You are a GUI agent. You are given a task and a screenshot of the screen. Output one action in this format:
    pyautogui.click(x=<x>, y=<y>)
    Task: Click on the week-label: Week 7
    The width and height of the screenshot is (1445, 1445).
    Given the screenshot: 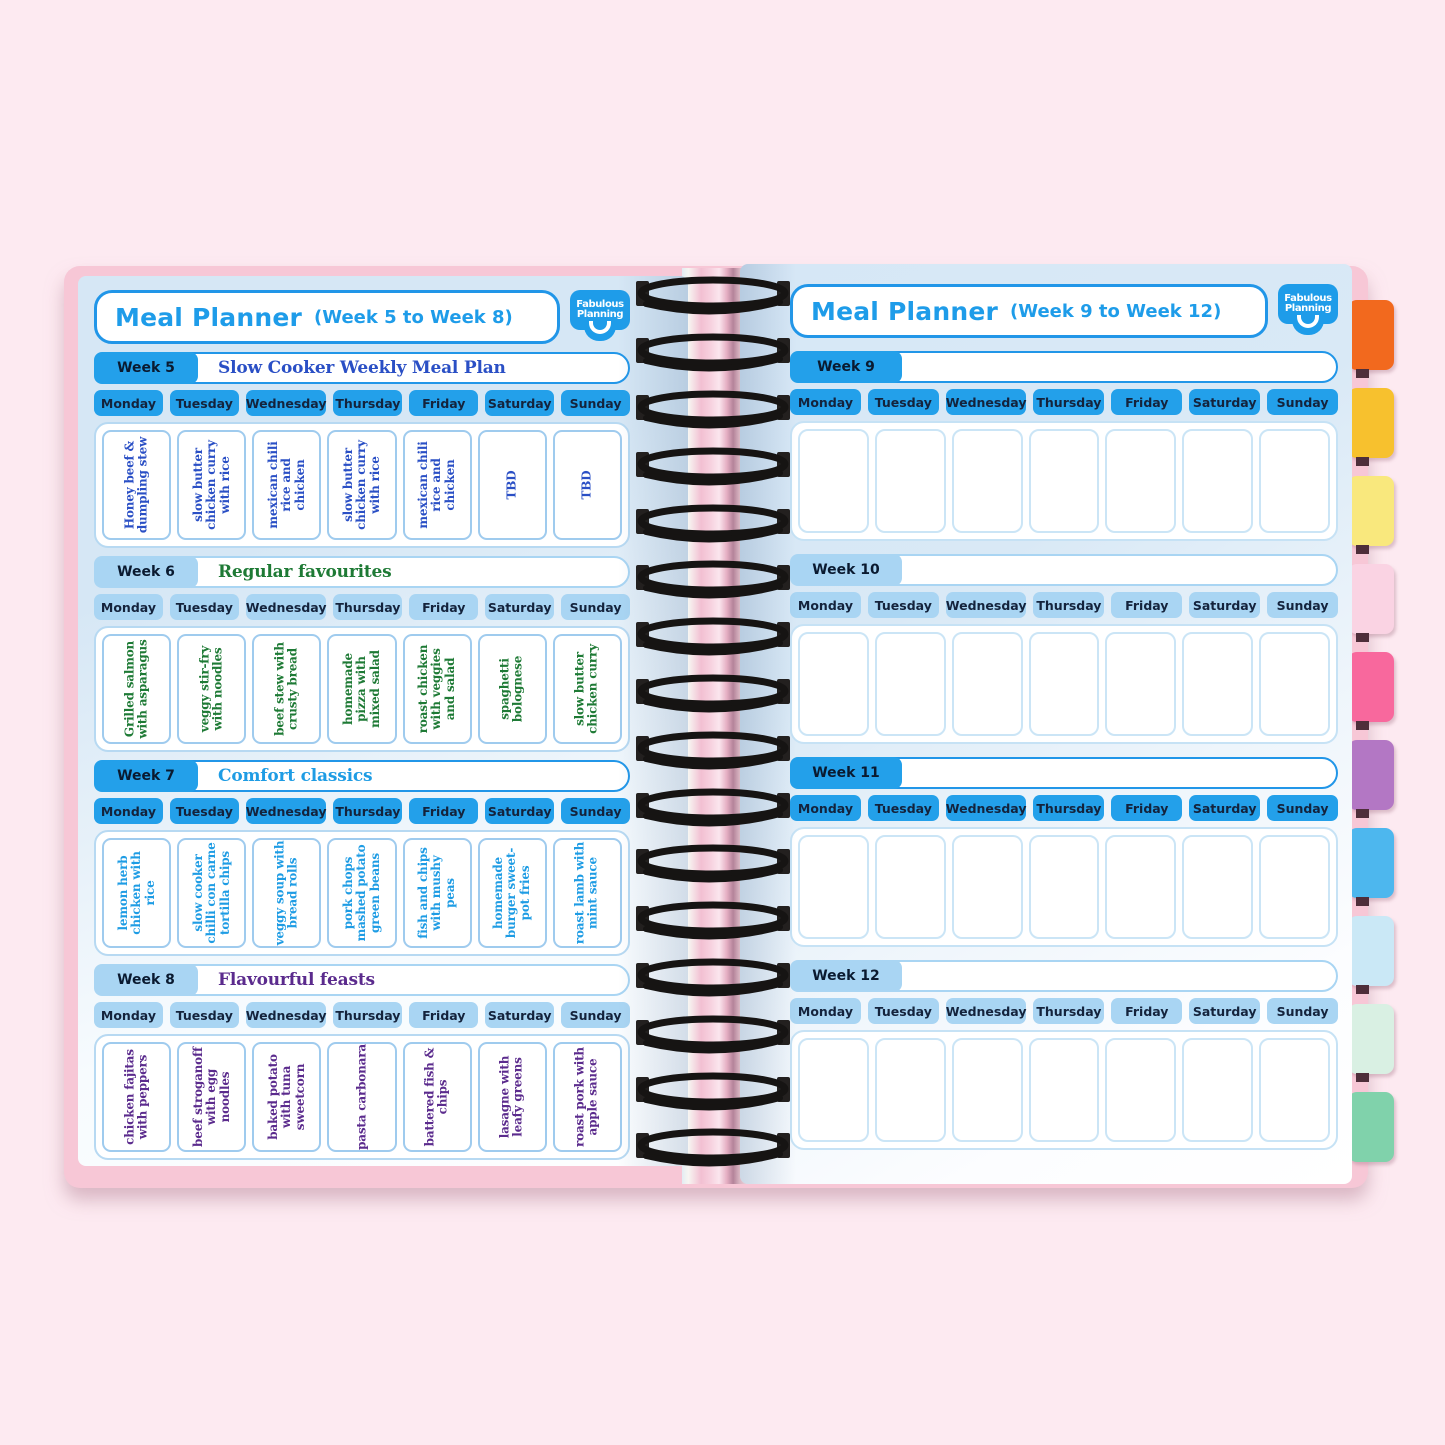 What is the action you would take?
    pyautogui.click(x=146, y=776)
    